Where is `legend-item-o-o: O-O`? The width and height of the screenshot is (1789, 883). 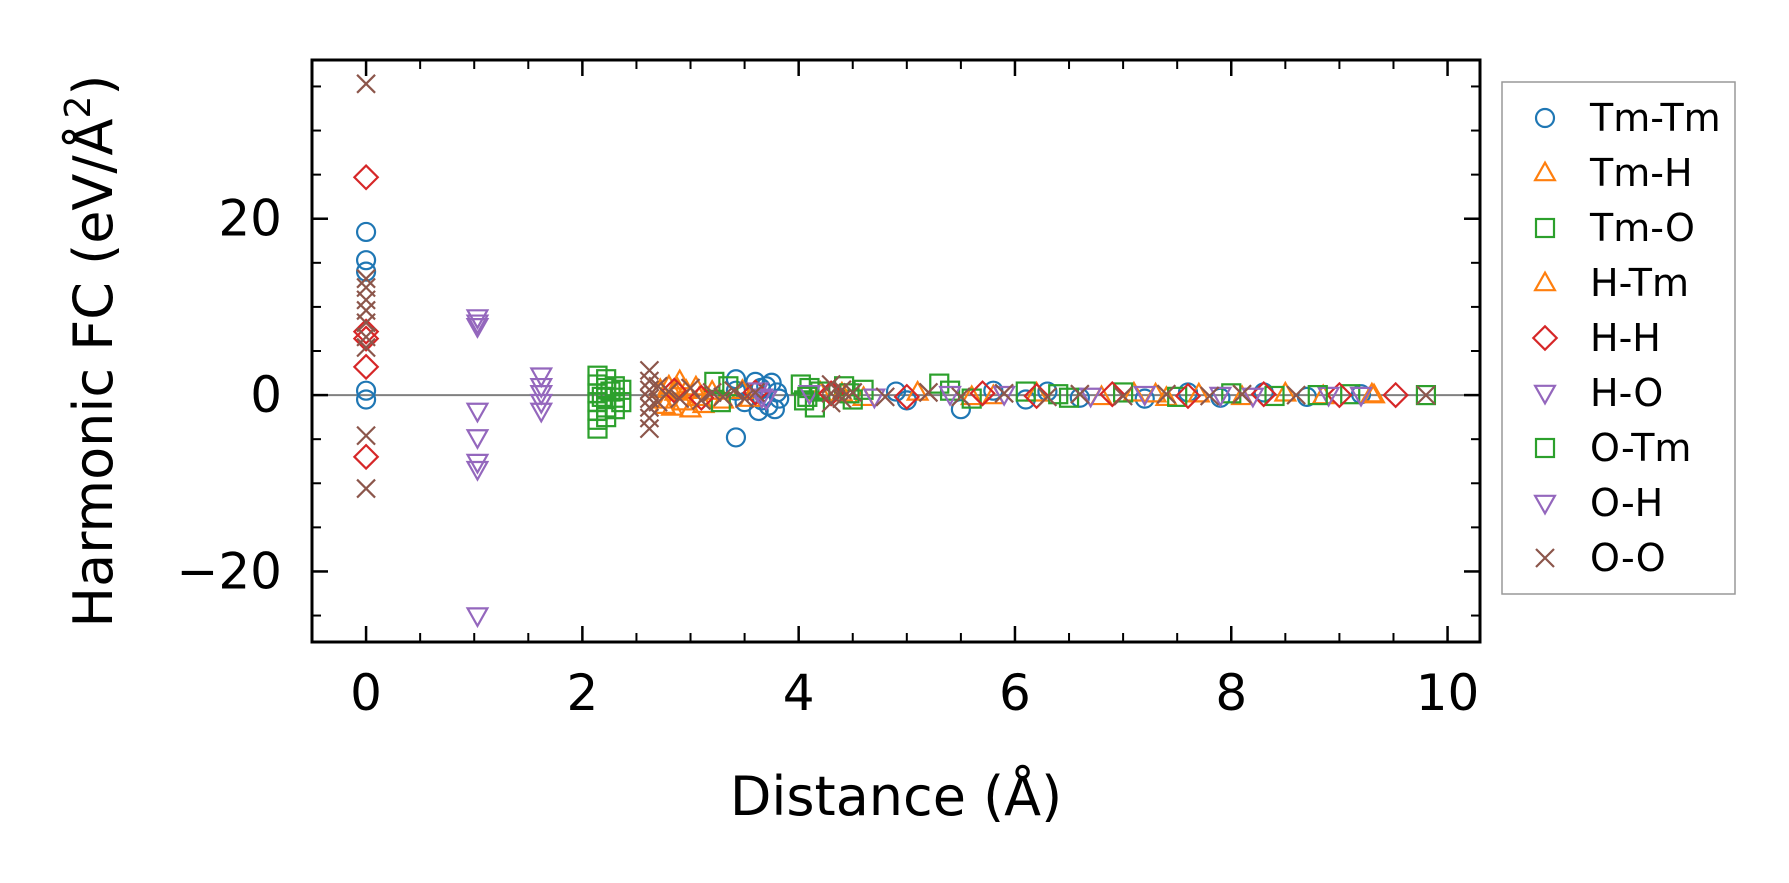
legend-item-o-o: O-O is located at coordinates (1600, 558).